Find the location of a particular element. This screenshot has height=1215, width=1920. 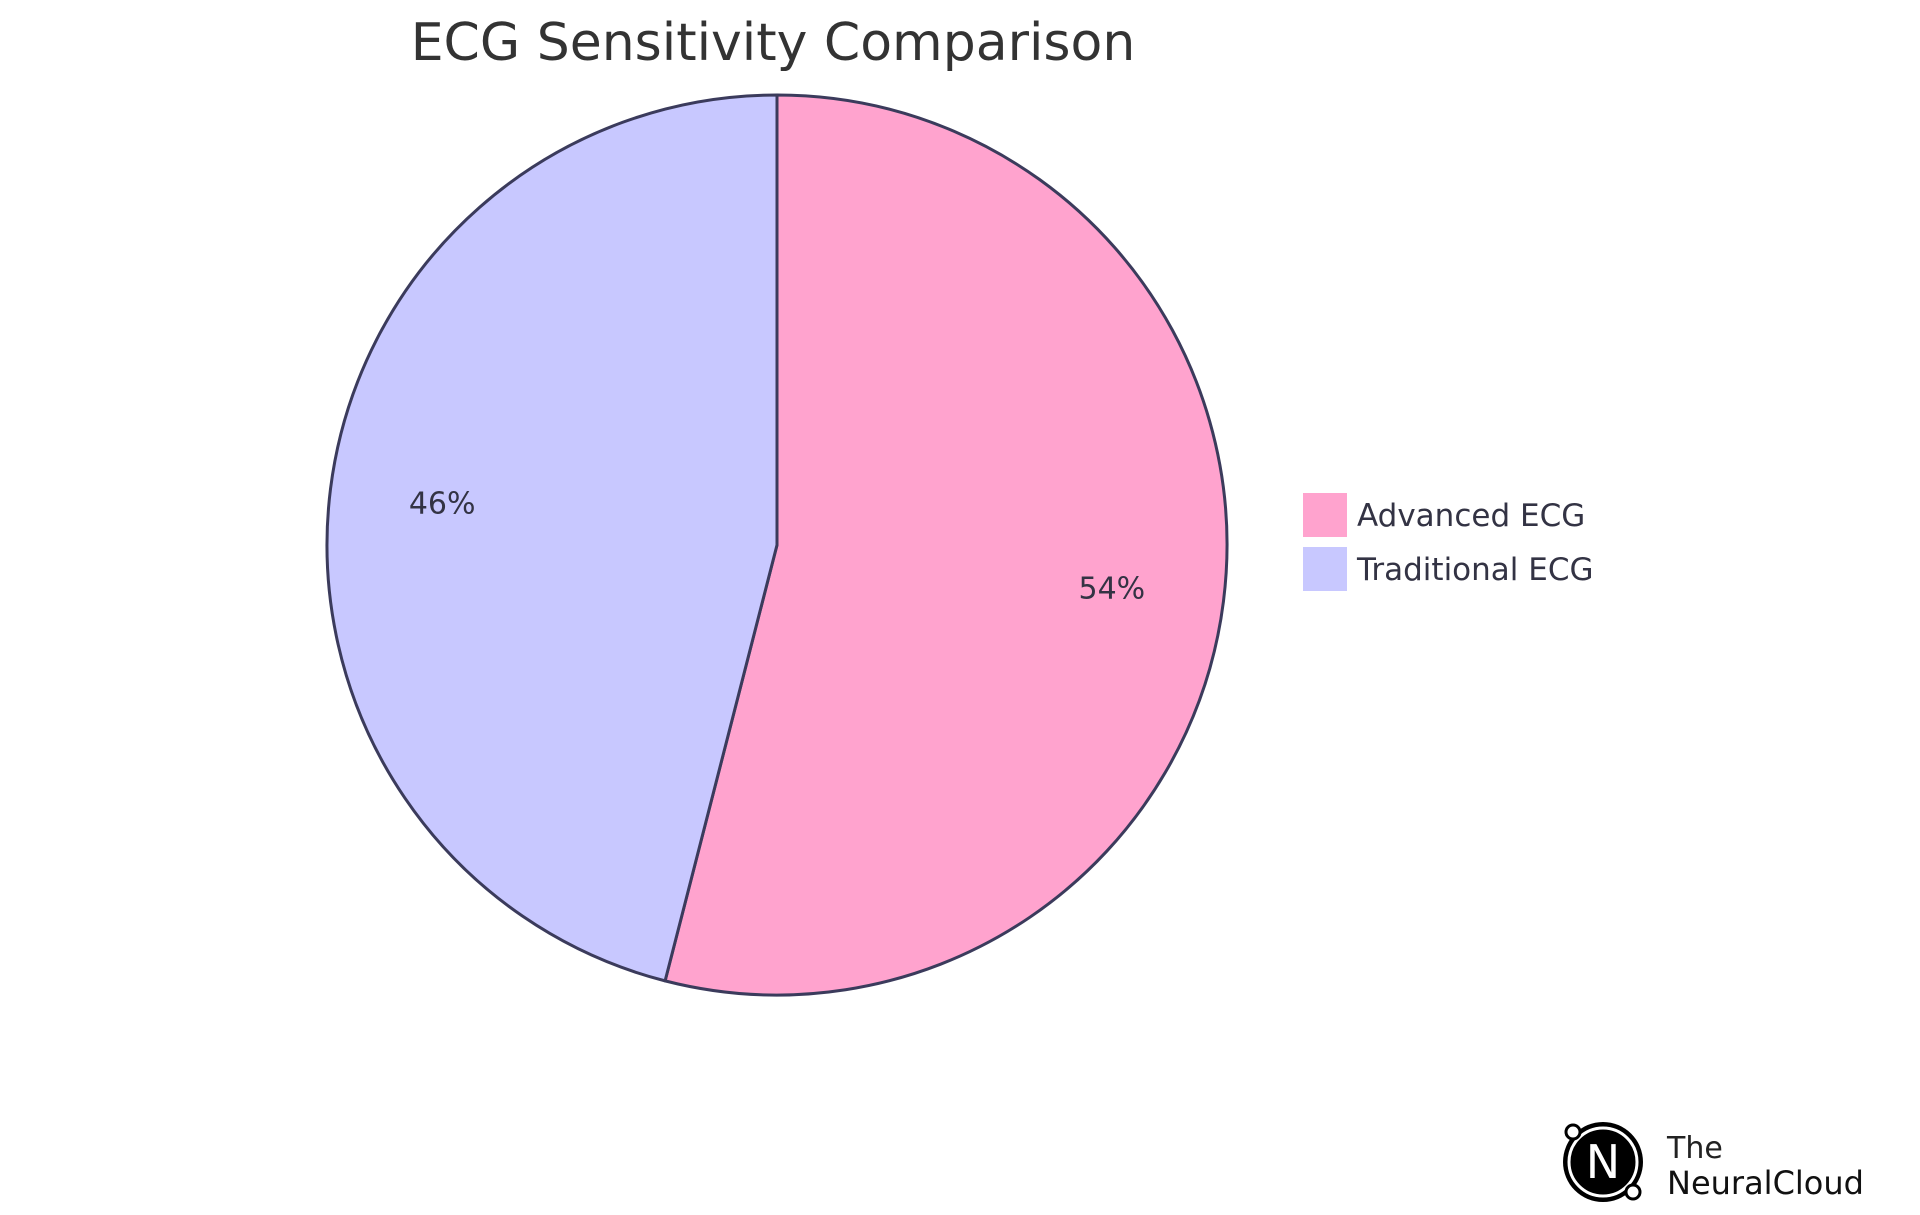

brand-logo: N The NeuralCloud is located at coordinates (1713, 1162).